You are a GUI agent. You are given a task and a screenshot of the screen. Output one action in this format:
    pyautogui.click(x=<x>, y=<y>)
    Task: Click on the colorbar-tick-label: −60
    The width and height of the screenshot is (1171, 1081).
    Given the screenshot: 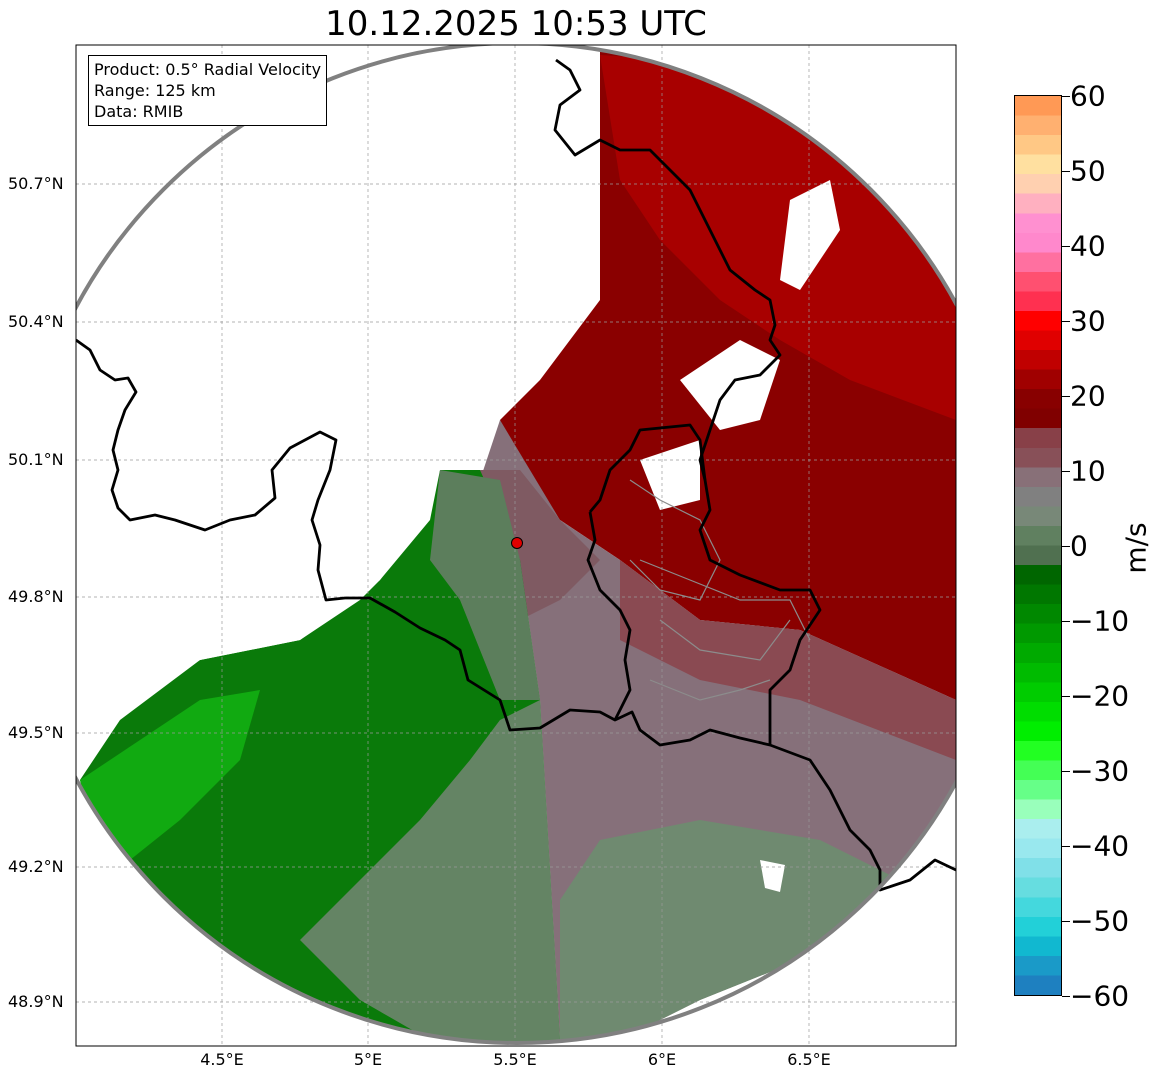 What is the action you would take?
    pyautogui.click(x=1100, y=996)
    